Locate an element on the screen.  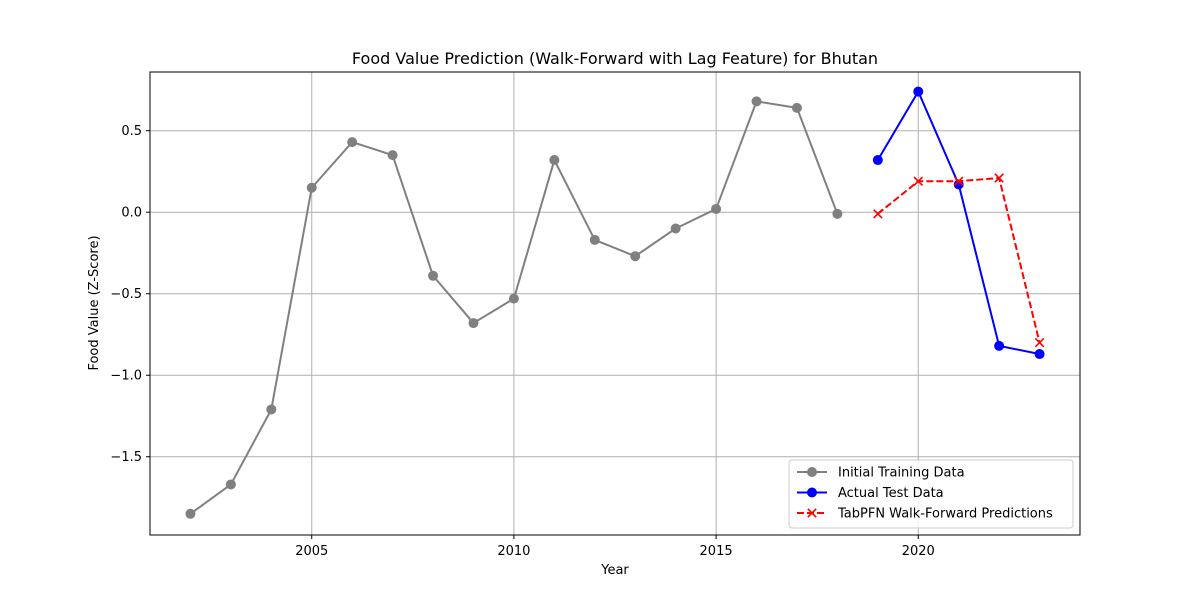
legend-item: Actual Test Data is located at coordinates (870, 493).